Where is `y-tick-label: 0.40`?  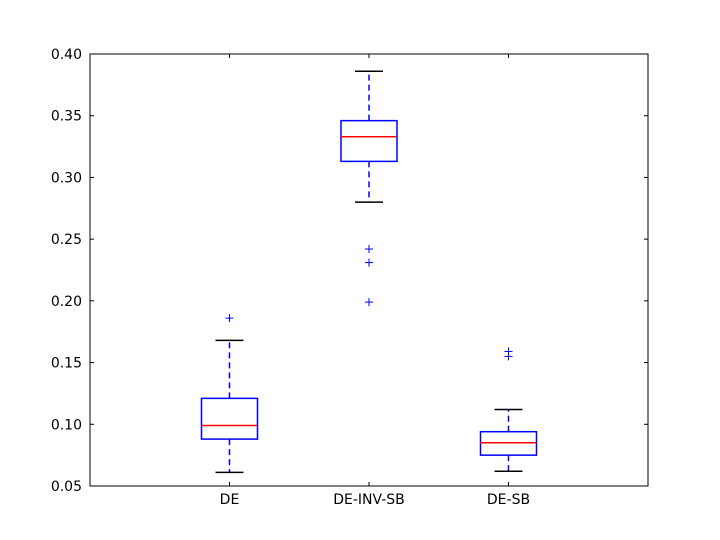
y-tick-label: 0.40 is located at coordinates (66, 55).